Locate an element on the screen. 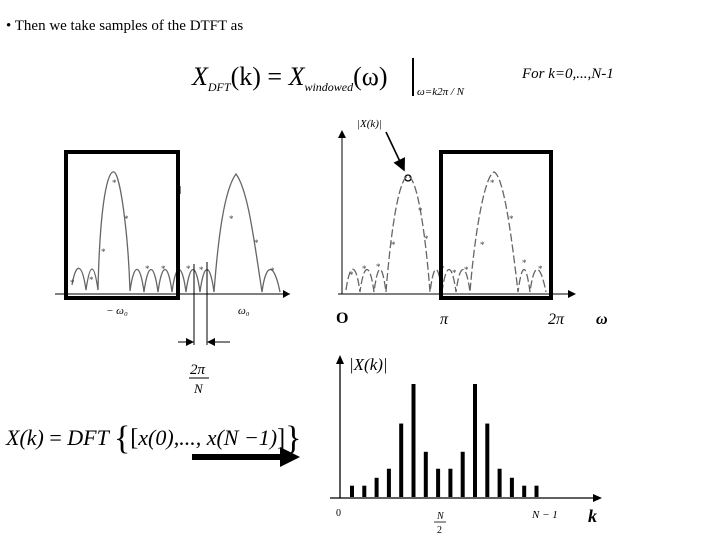 This screenshot has width=720, height=540. formula-top-rhs-sub: windowed is located at coordinates (329, 87).